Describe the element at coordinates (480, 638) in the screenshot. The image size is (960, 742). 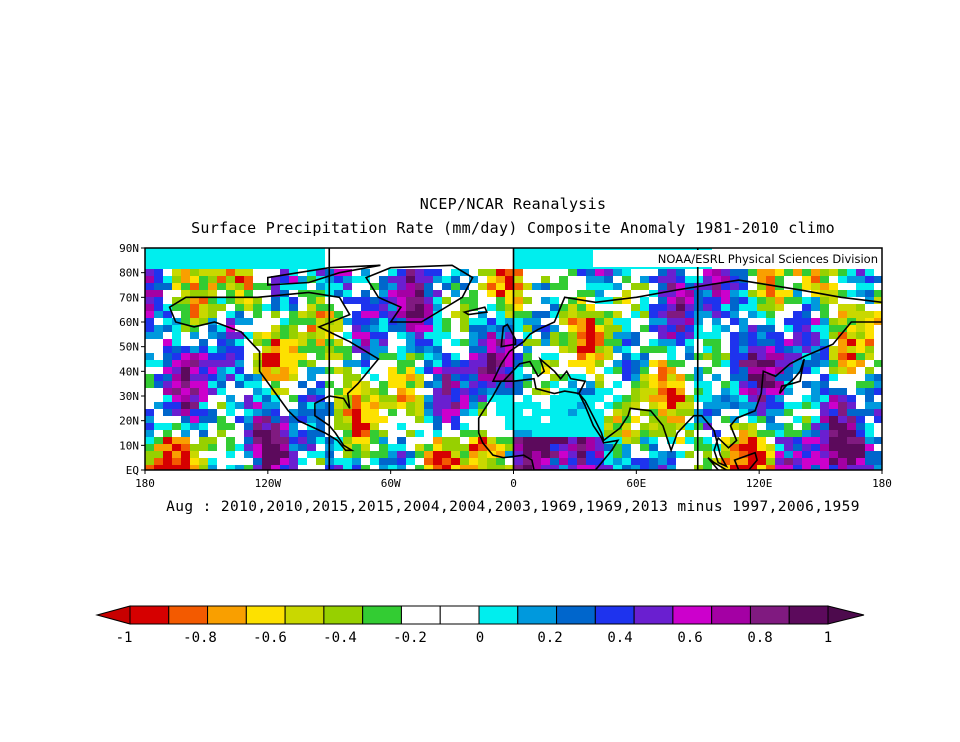
I see `colorbar-label: 0` at that location.